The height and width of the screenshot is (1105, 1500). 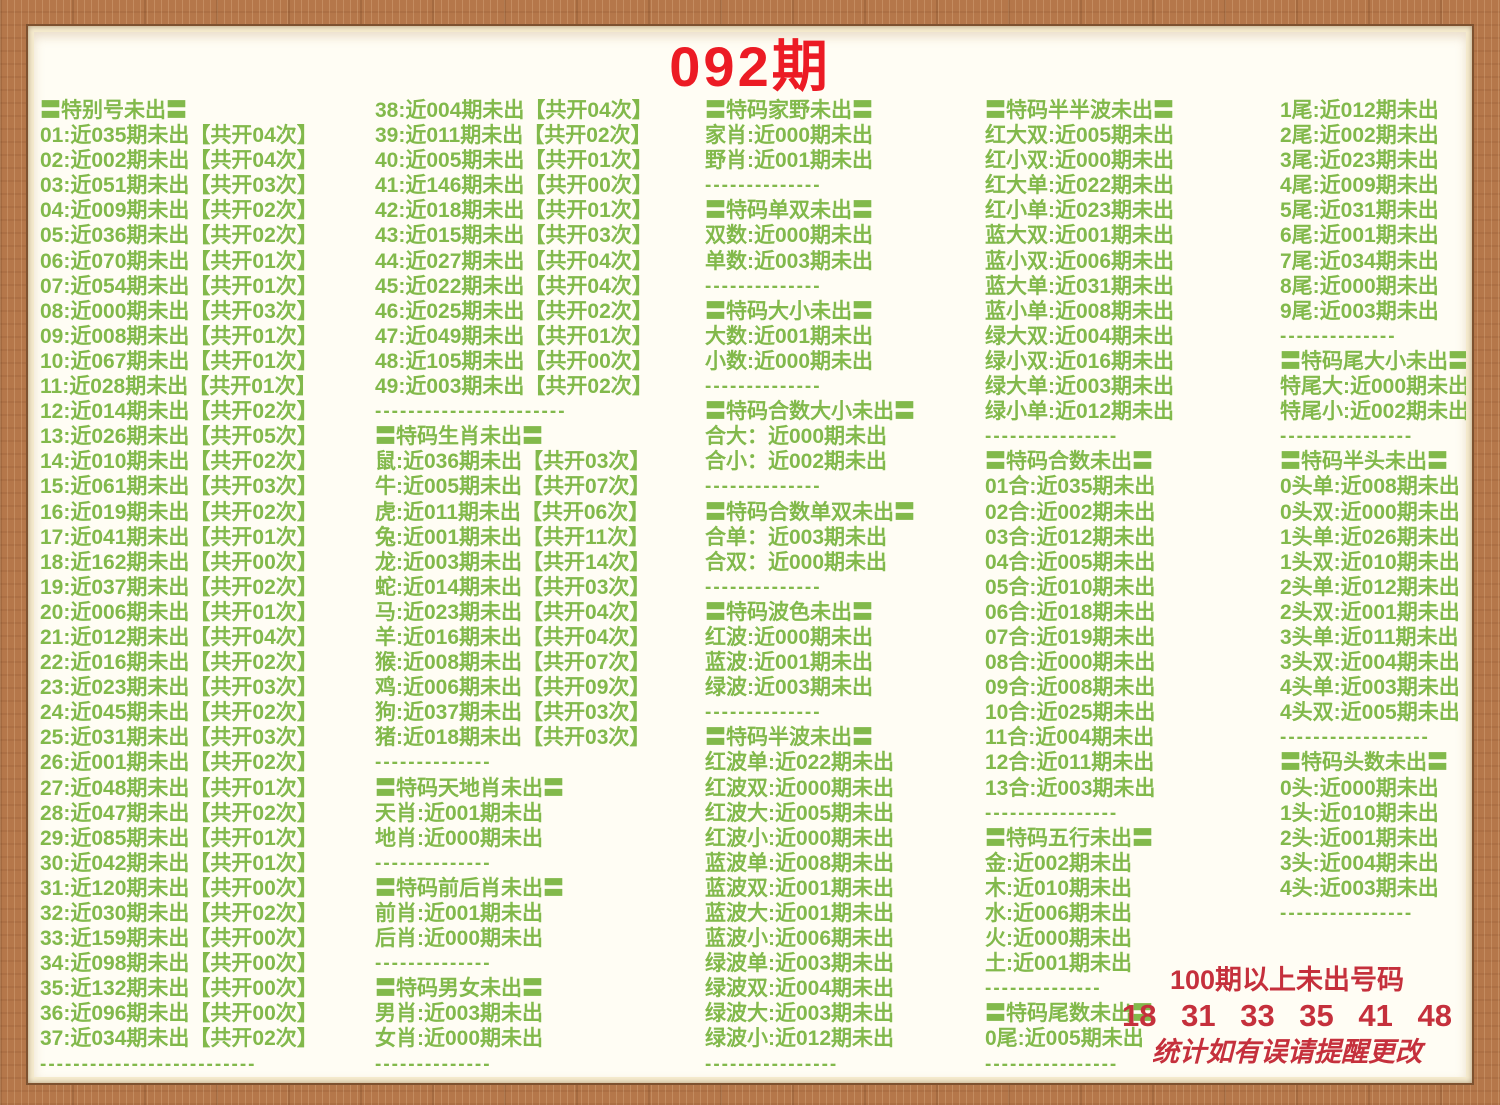 I want to click on footer-overdue-title: 100期以上未出号码, so click(x=1287, y=980).